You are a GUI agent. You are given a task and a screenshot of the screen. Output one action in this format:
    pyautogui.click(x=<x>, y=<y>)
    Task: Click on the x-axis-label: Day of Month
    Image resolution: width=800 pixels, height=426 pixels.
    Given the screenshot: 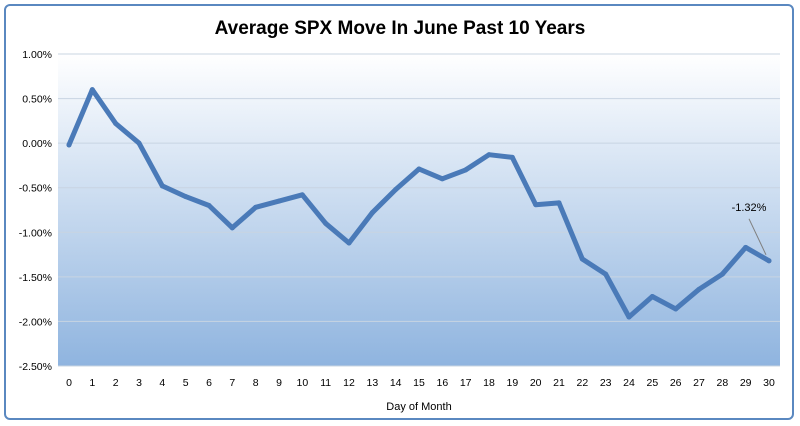 What is the action you would take?
    pyautogui.click(x=418, y=407)
    